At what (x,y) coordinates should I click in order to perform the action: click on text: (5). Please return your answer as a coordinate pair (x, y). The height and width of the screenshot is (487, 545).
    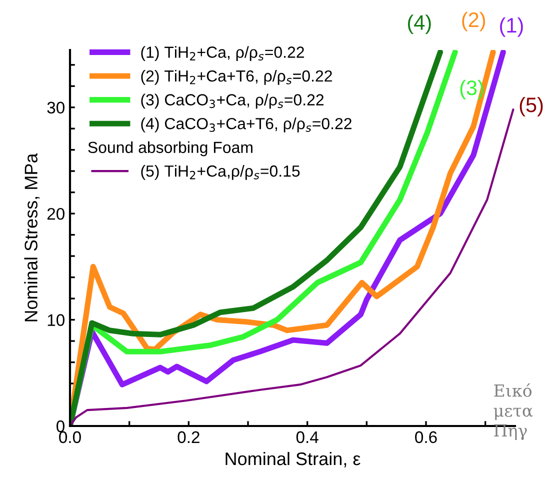
    Looking at the image, I should click on (531, 106).